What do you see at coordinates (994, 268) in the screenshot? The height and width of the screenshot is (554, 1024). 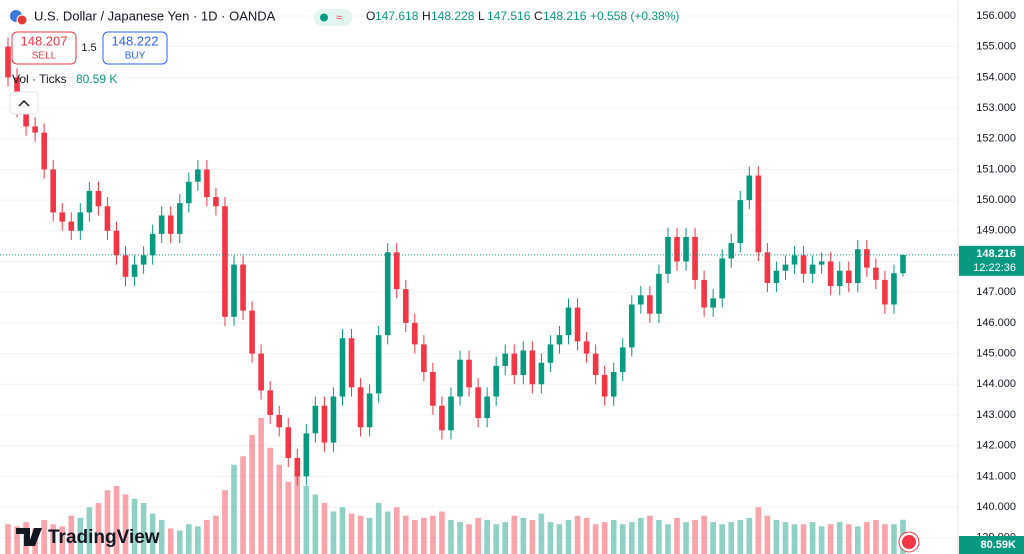 I see `last-time: 12:22:36` at bounding box center [994, 268].